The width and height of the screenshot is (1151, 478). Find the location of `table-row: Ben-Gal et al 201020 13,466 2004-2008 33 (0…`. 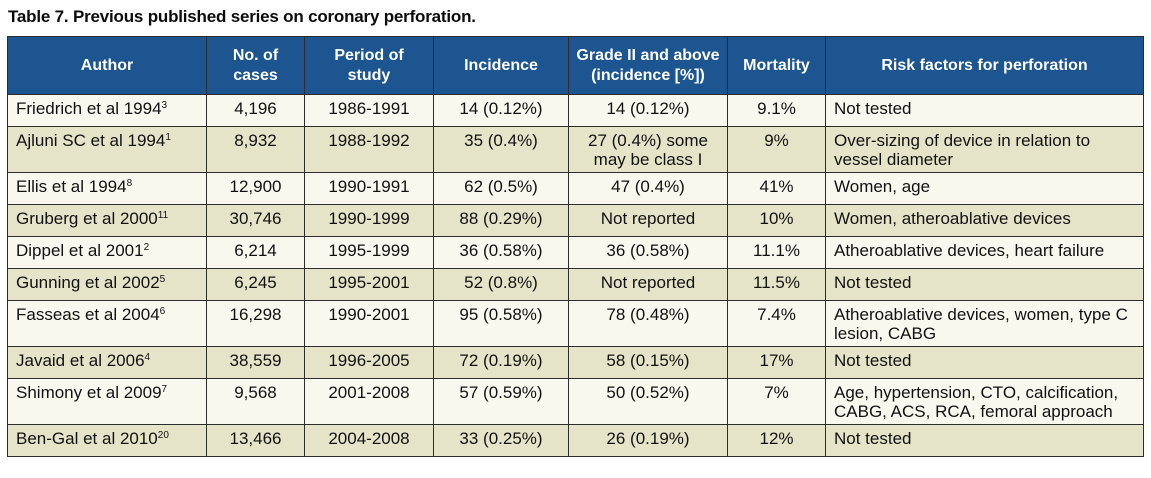

table-row: Ben-Gal et al 201020 13,466 2004-2008 33 (0… is located at coordinates (575, 440).